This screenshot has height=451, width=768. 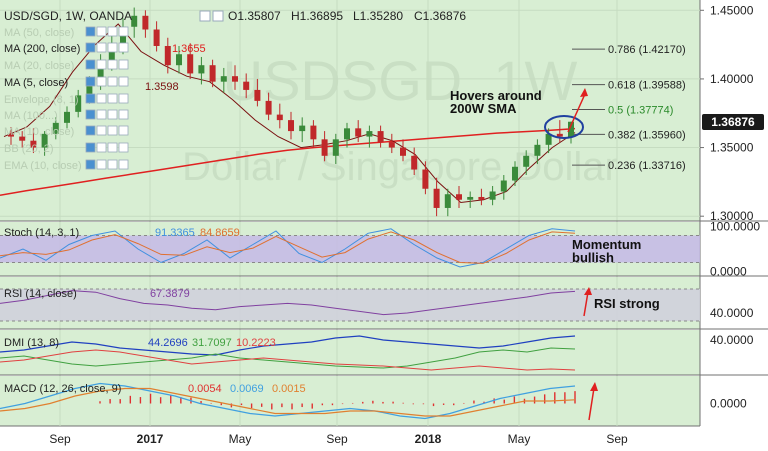 What do you see at coordinates (483, 108) in the screenshot?
I see `sma-note-line2: 200W SMA` at bounding box center [483, 108].